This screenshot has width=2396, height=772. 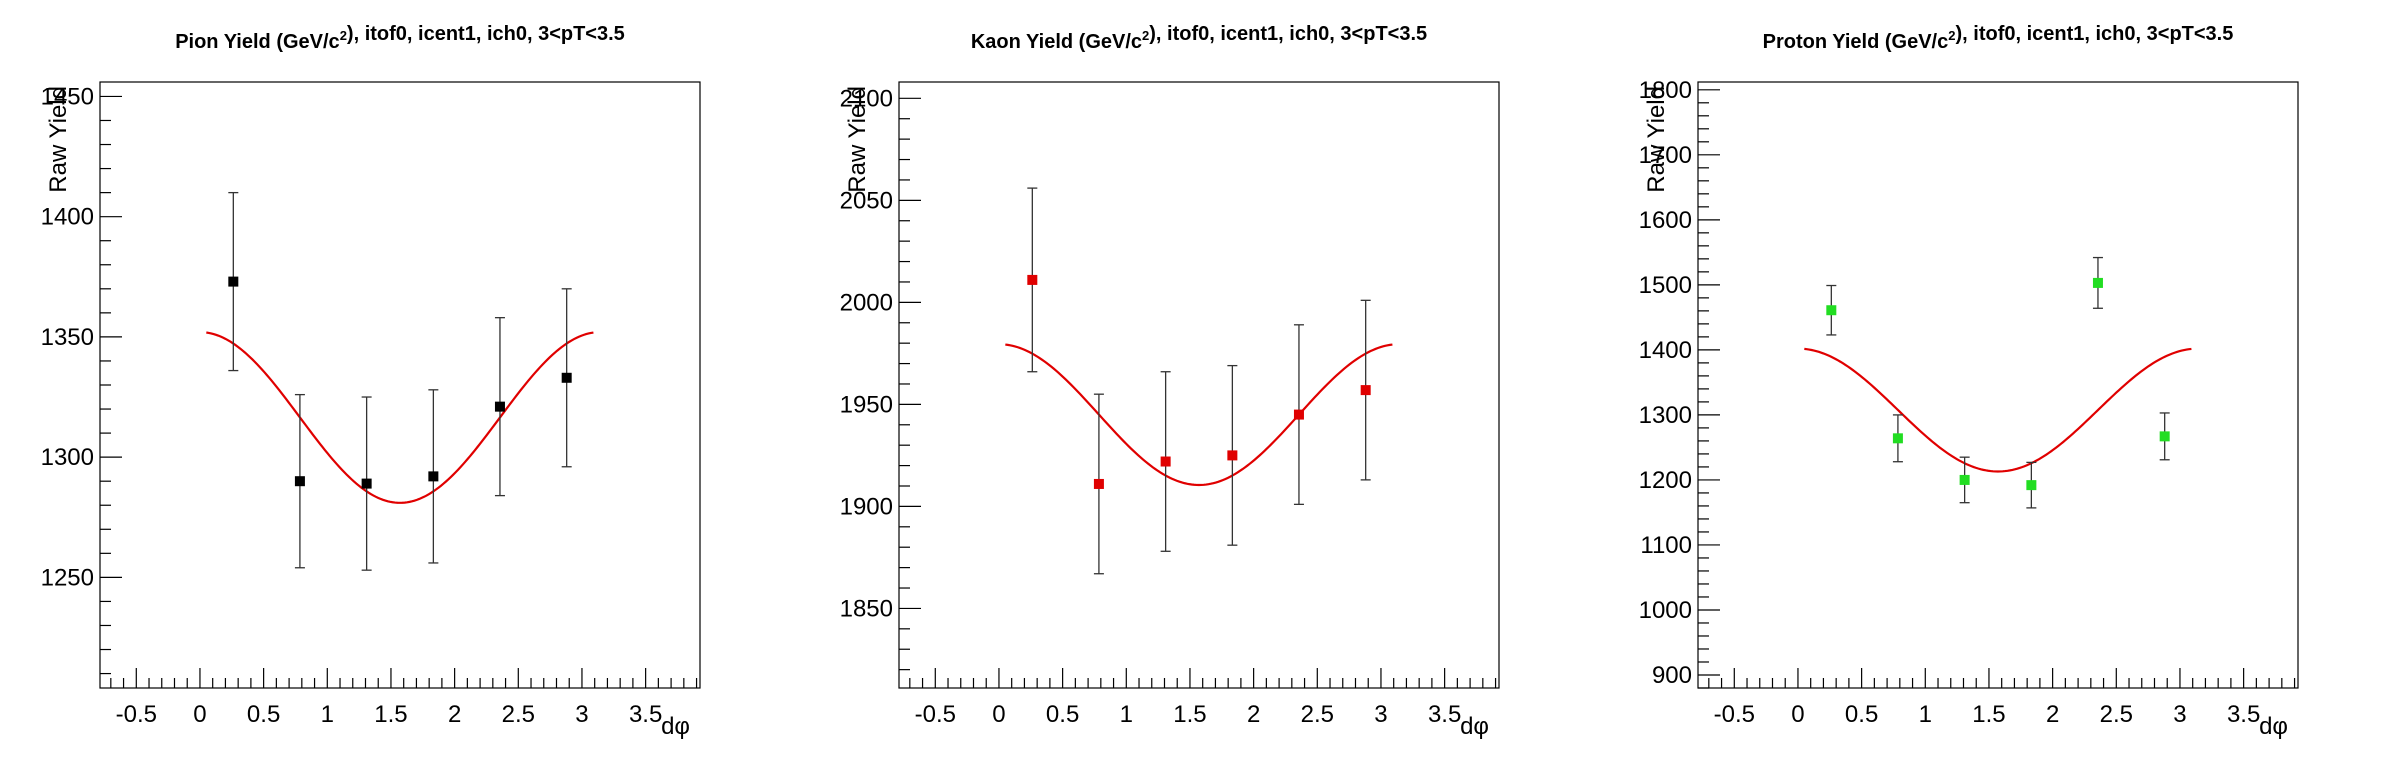 What do you see at coordinates (81, 379) in the screenshot?
I see `y-axis: 1250 1300 1350 1400 1450` at bounding box center [81, 379].